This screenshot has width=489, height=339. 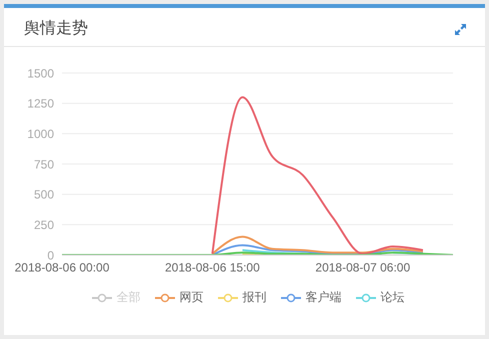 What do you see at coordinates (392, 297) in the screenshot?
I see `legend-label: 论坛` at bounding box center [392, 297].